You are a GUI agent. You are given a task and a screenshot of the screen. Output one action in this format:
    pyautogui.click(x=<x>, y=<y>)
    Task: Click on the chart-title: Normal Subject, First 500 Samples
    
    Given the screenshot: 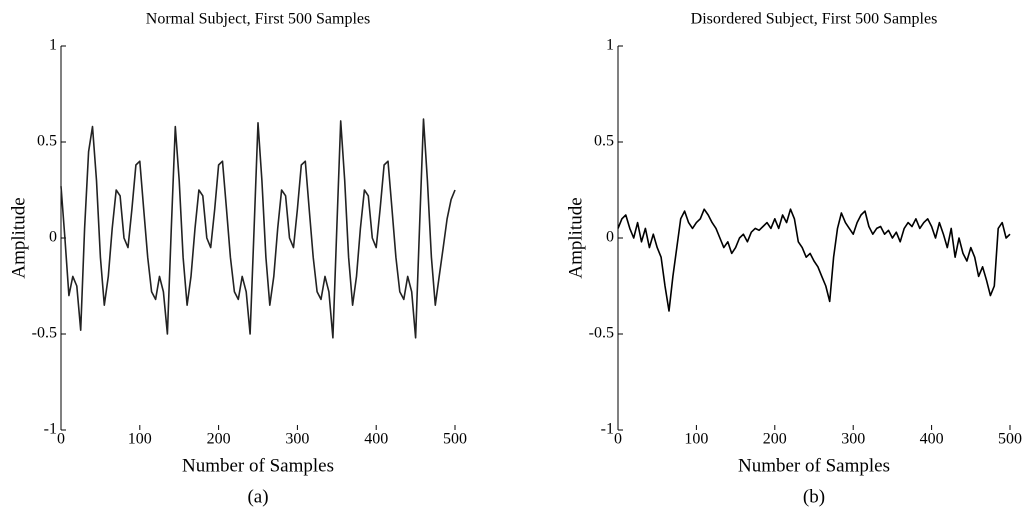 What is the action you would take?
    pyautogui.click(x=258, y=19)
    